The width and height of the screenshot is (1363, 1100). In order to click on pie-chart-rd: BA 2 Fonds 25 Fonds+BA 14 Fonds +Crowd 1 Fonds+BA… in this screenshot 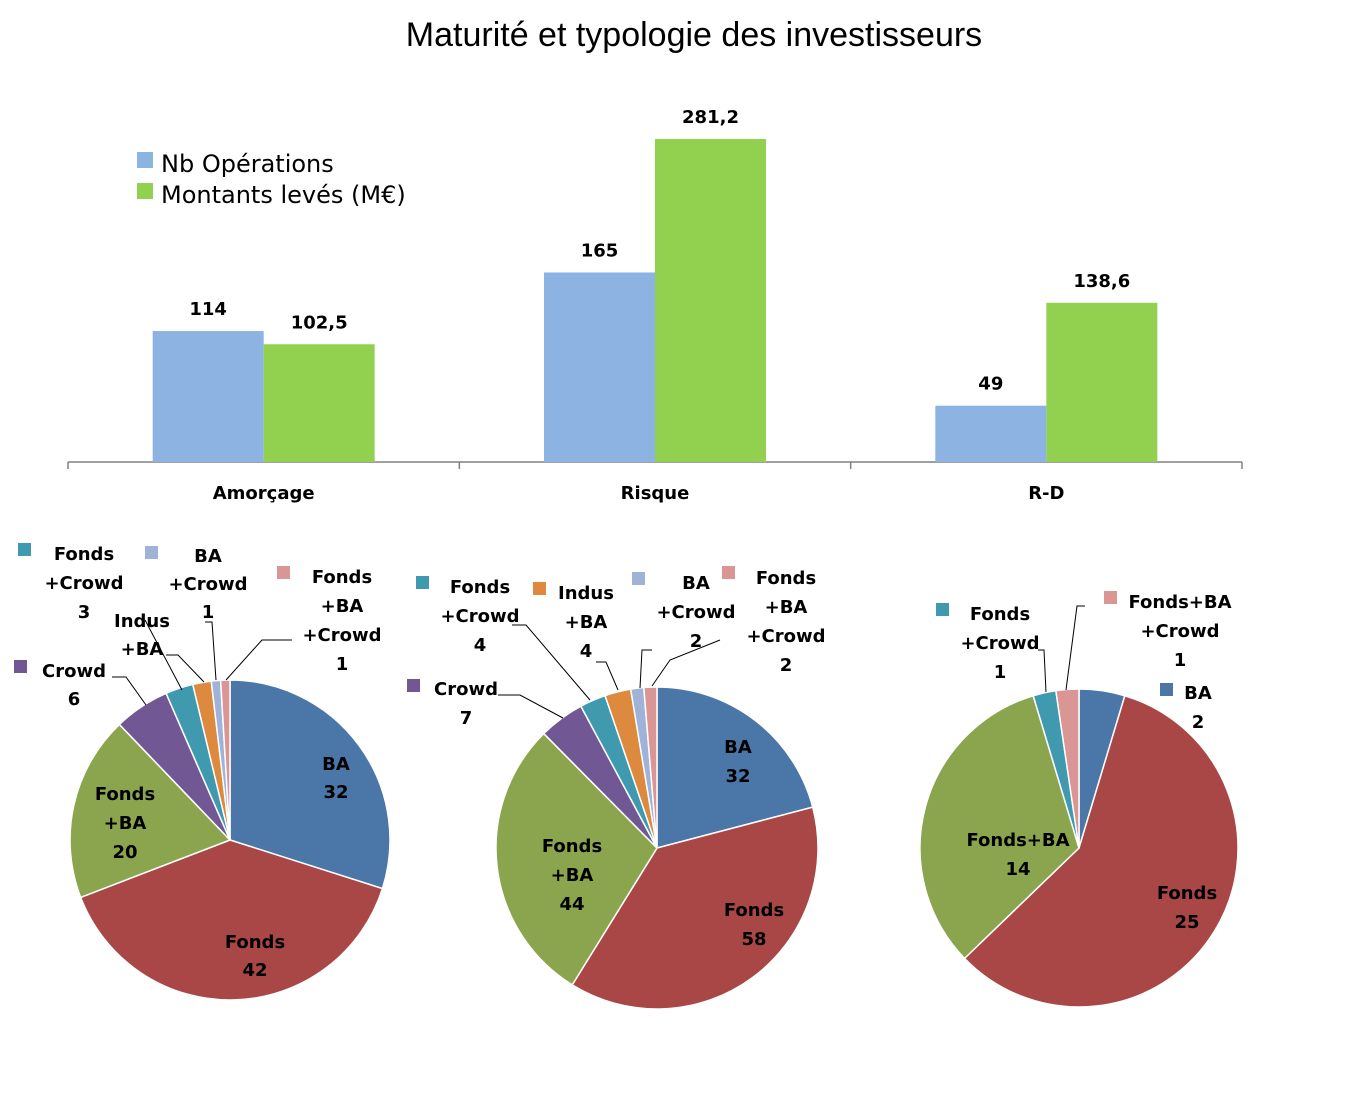, I will do `click(1079, 799)`.